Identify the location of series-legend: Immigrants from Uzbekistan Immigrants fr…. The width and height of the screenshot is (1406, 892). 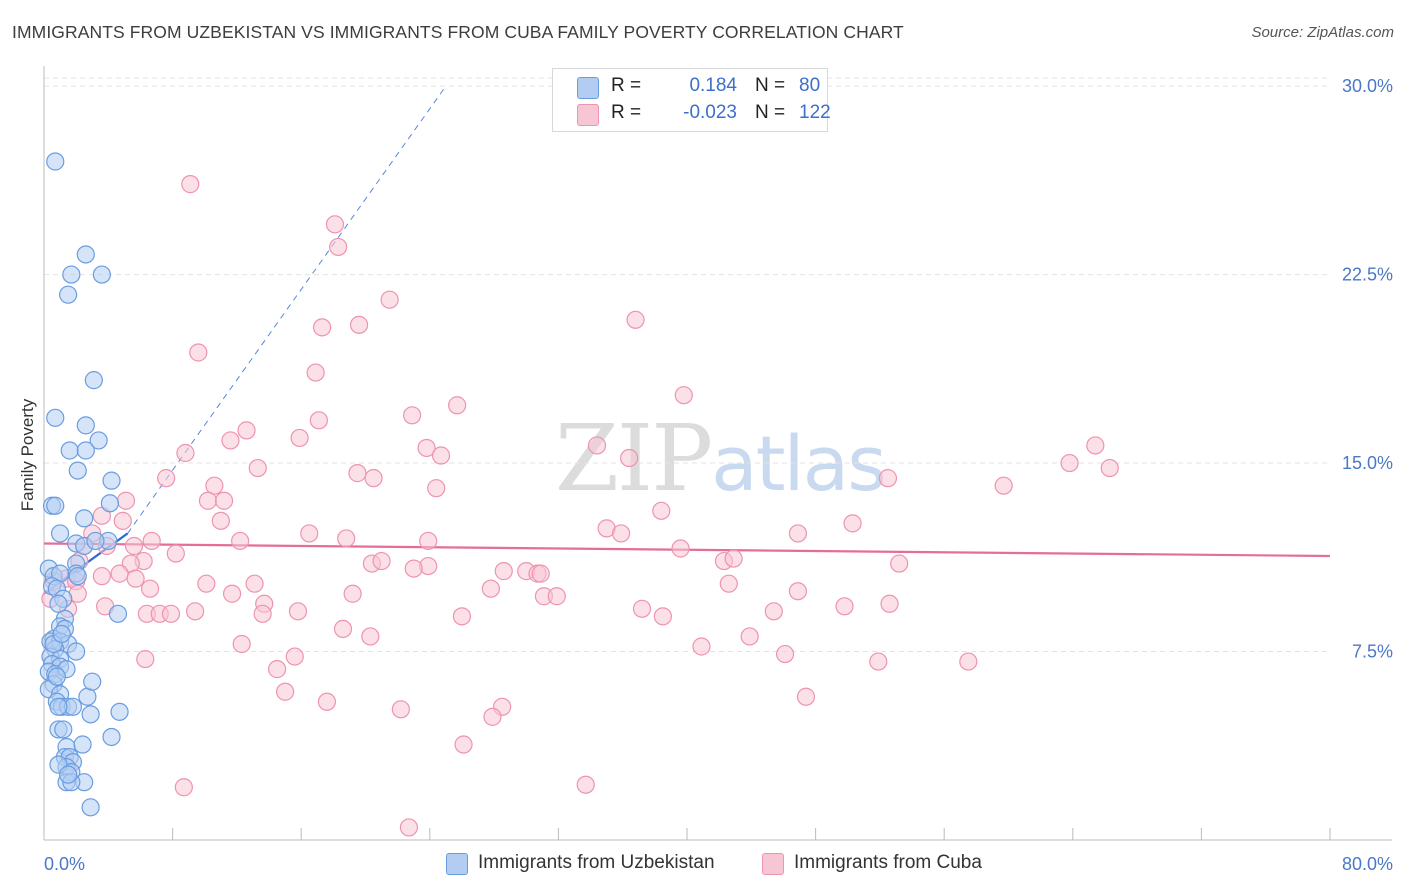
(703, 865).